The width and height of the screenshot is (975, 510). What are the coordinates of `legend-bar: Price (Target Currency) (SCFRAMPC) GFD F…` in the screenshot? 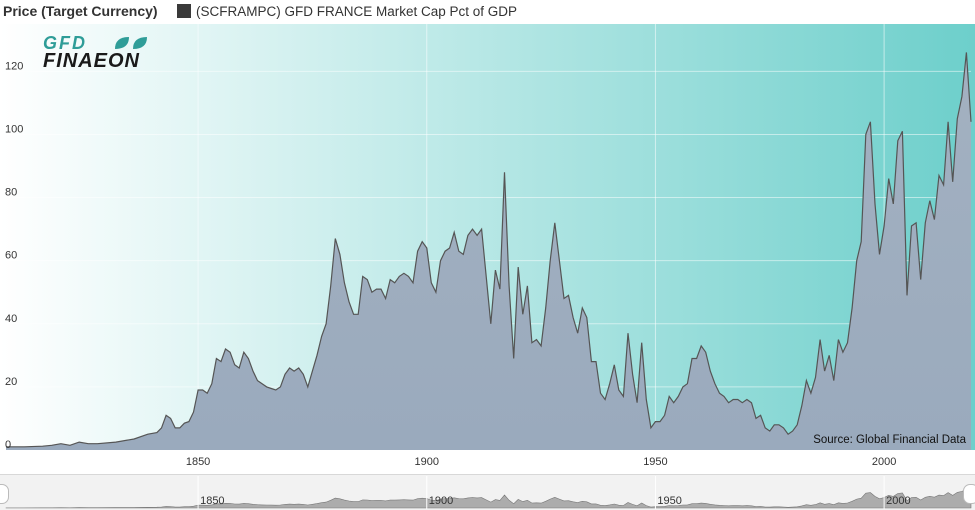 It's located at (487, 12).